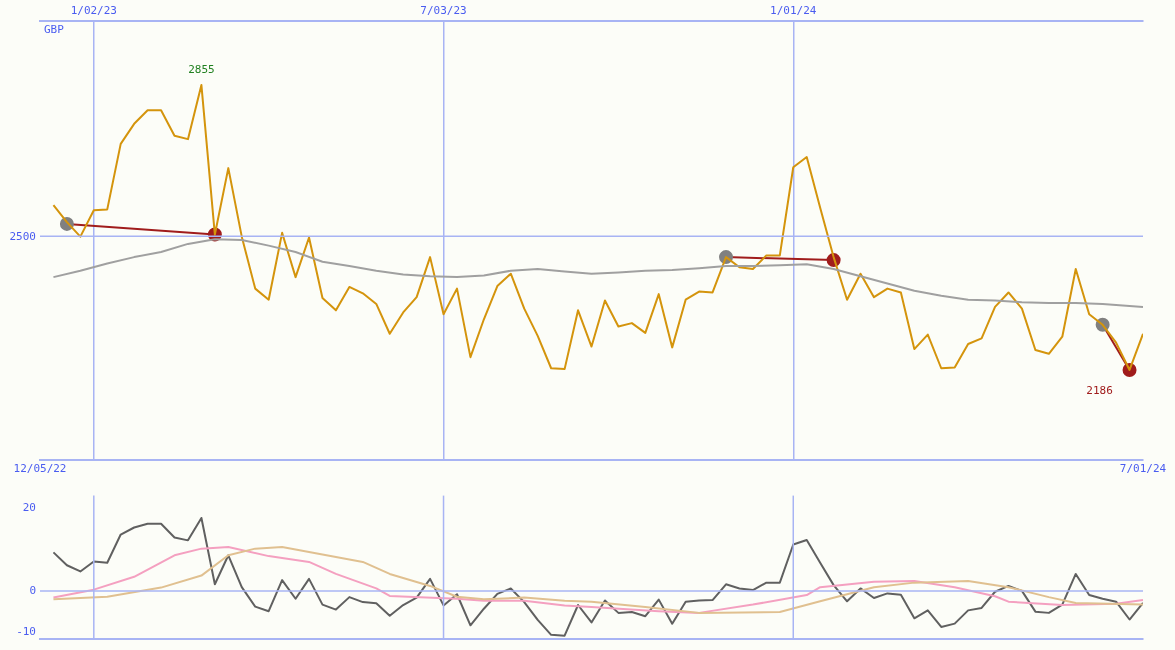 The height and width of the screenshot is (650, 1175). I want to click on data-label: 2855, so click(201, 70).